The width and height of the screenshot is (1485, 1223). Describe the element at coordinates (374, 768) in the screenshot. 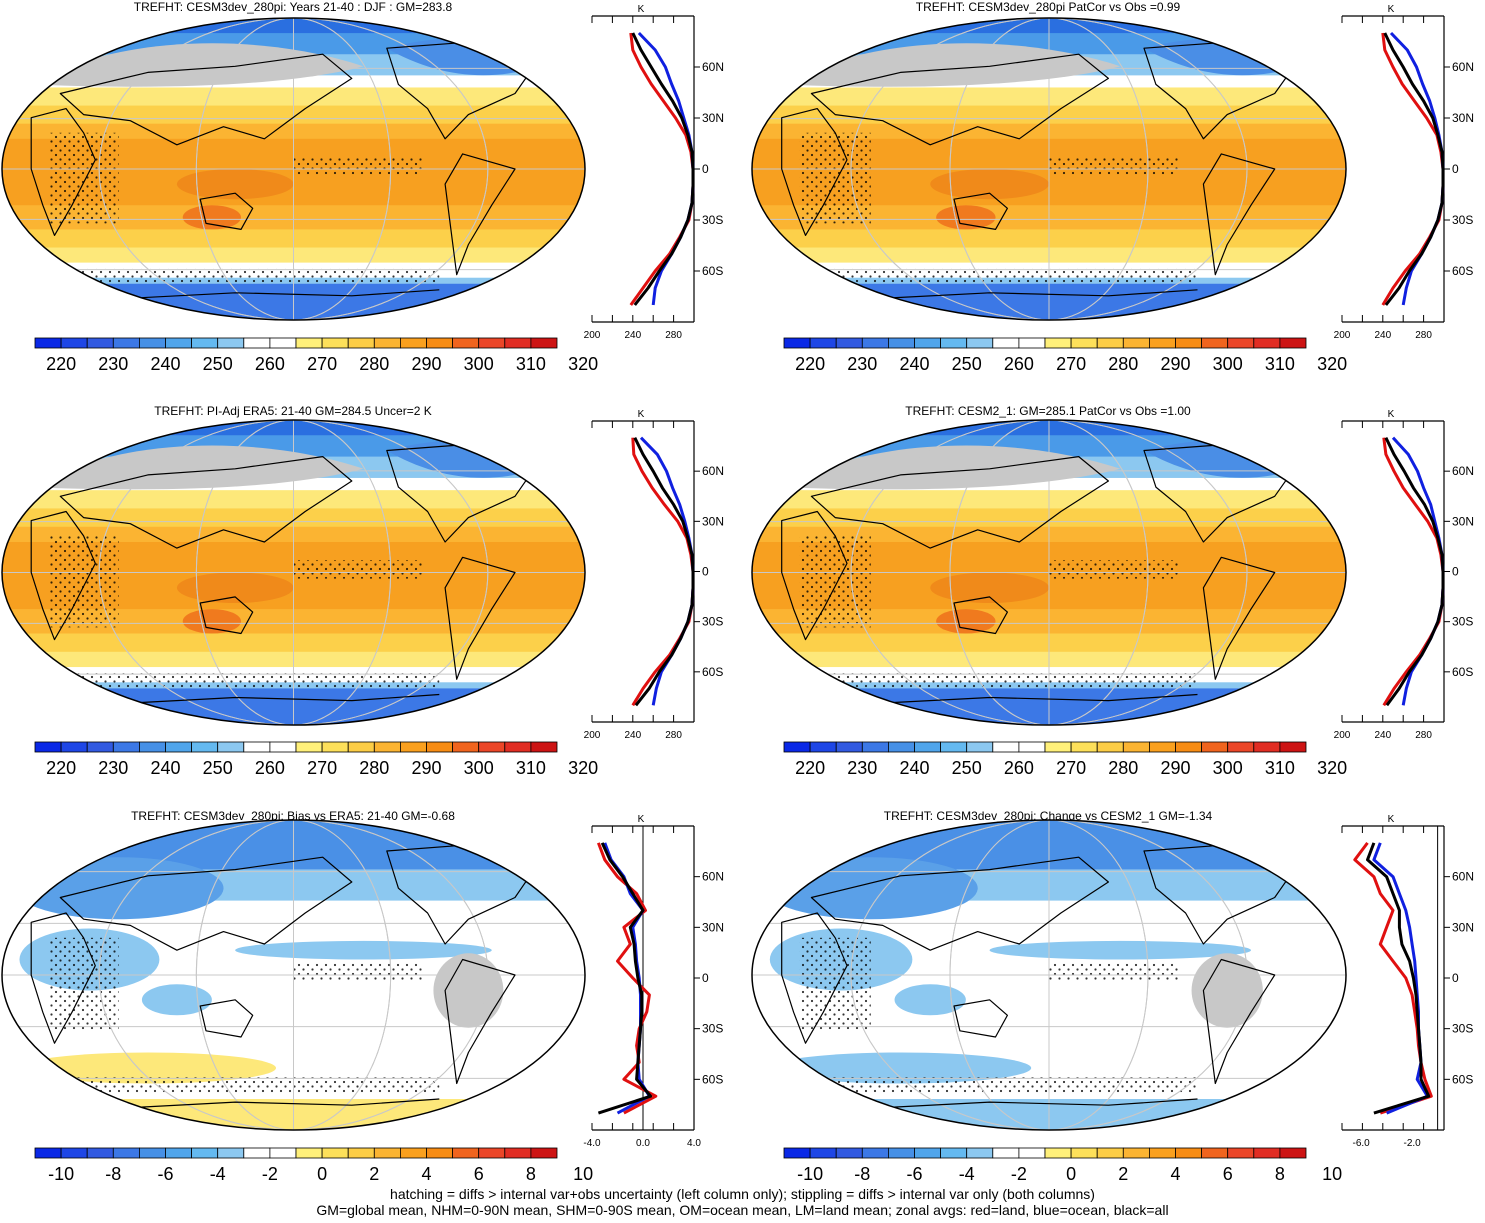

I see `colorbar-tick-label: 280` at that location.